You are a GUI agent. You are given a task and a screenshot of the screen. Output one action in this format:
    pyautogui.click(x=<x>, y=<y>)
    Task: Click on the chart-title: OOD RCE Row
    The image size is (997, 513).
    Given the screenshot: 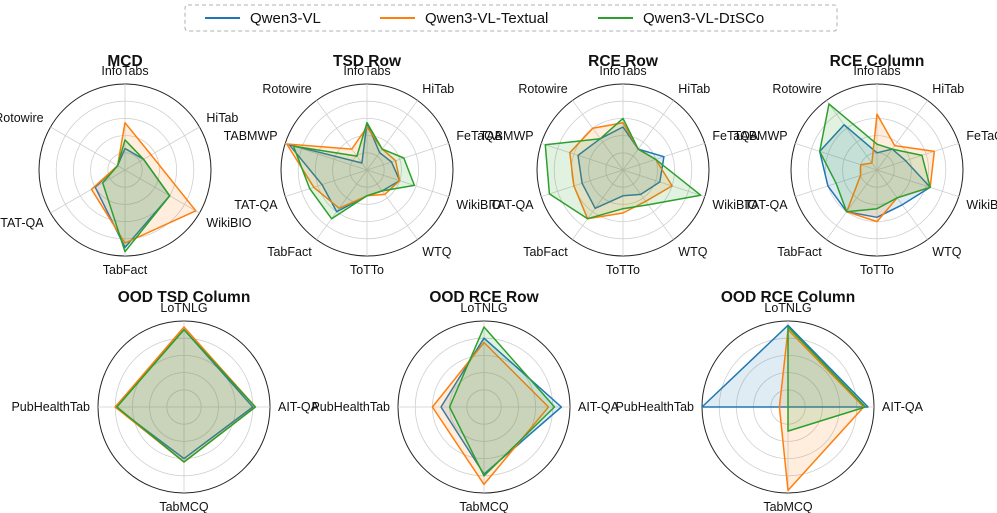 What is the action you would take?
    pyautogui.click(x=484, y=297)
    